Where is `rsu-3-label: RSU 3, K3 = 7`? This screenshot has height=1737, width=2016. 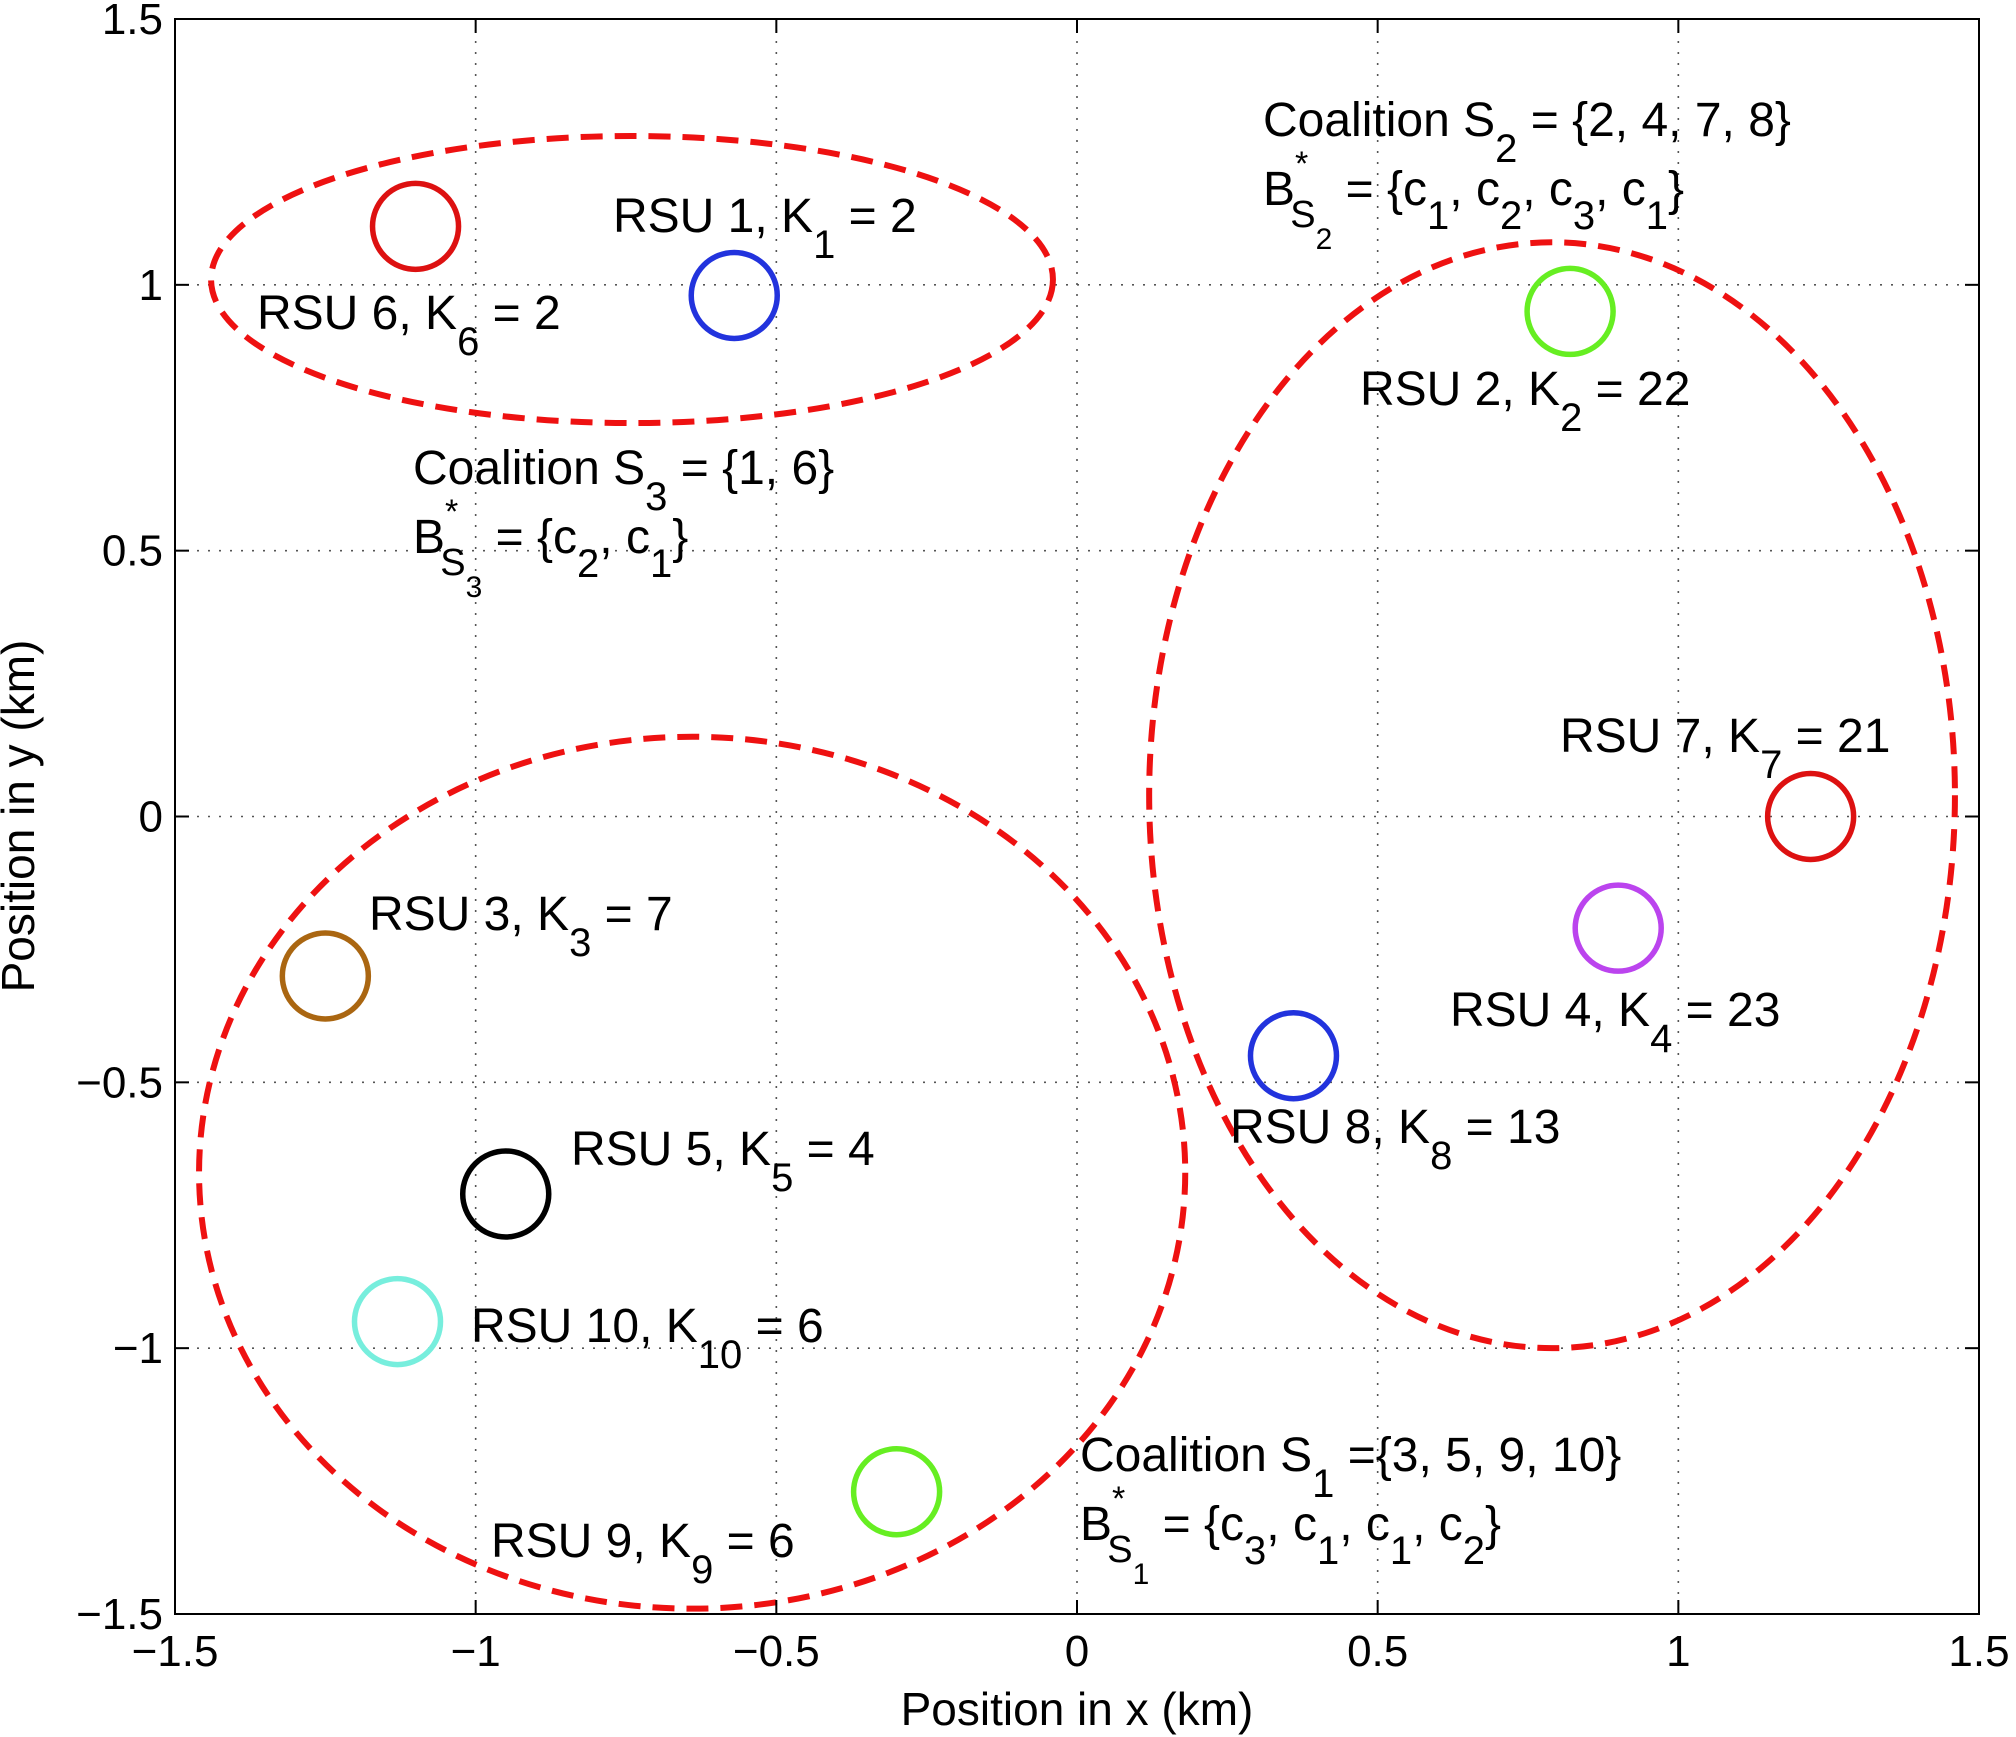 rsu-3-label: RSU 3, K3 = 7 is located at coordinates (521, 926).